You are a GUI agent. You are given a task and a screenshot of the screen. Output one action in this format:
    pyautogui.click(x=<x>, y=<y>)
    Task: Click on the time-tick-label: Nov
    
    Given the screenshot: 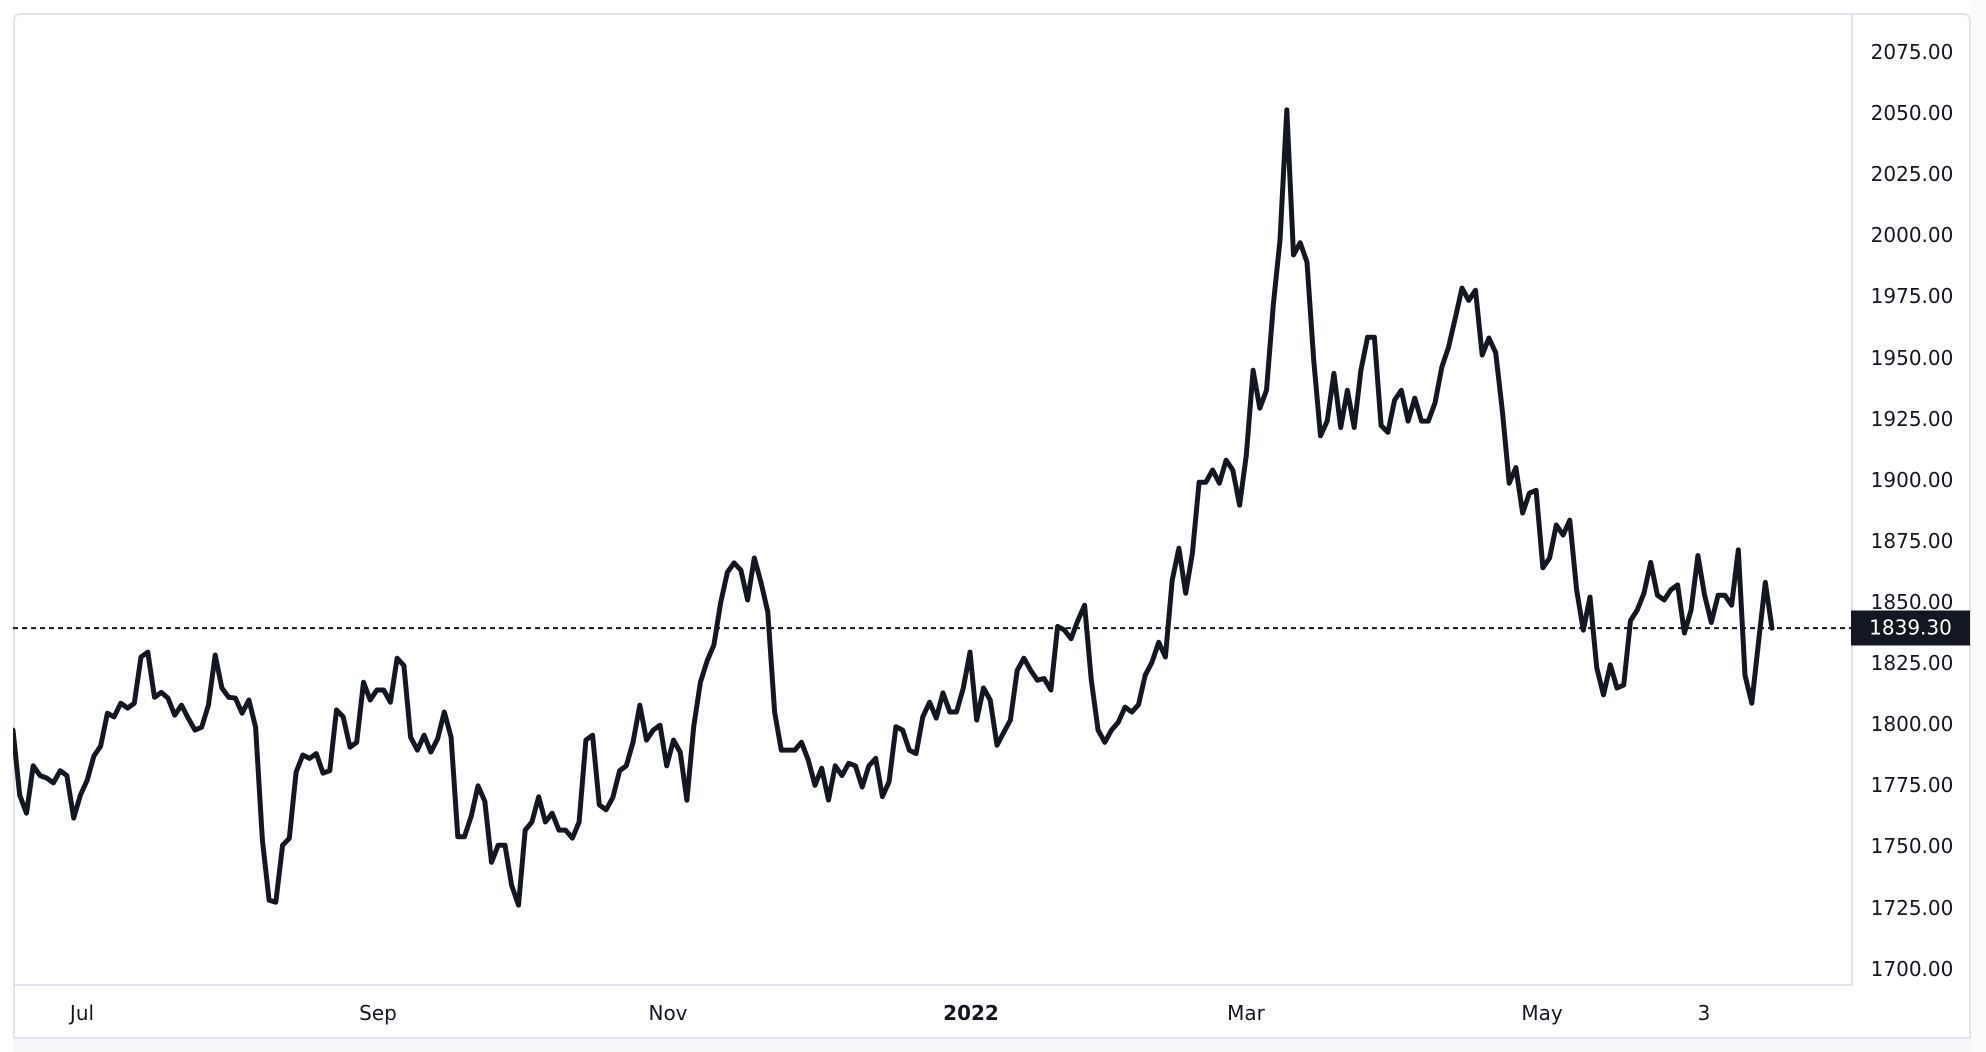 What is the action you would take?
    pyautogui.click(x=668, y=1013)
    